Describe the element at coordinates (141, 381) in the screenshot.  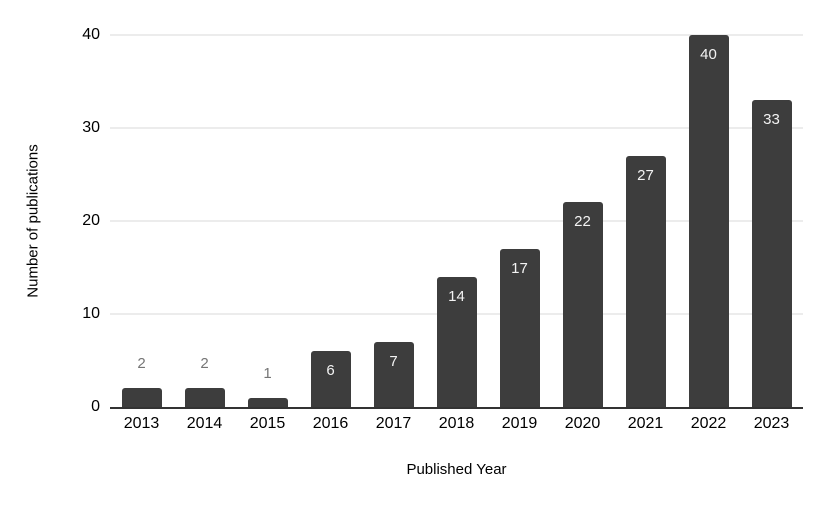
I see `bar-2013: 2` at that location.